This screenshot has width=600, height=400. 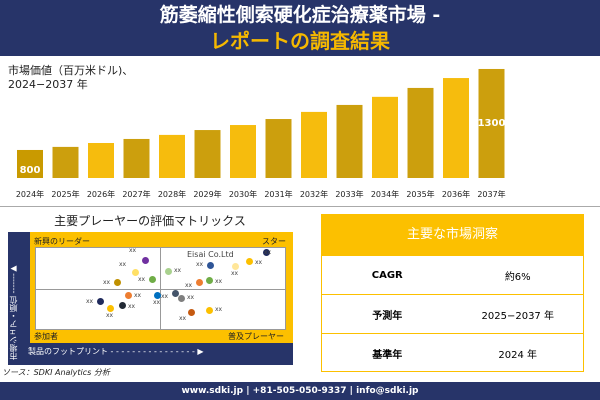 I want to click on bar-2031年, so click(x=278, y=148).